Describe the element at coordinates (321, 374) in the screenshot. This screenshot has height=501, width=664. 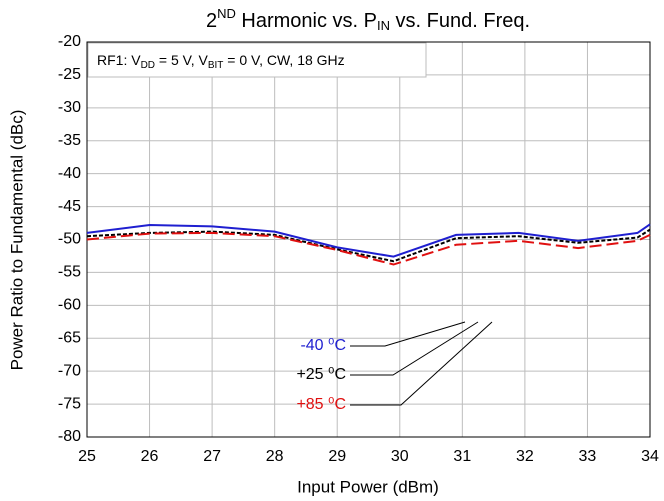
I see `legend-label: +25 ⁰C` at that location.